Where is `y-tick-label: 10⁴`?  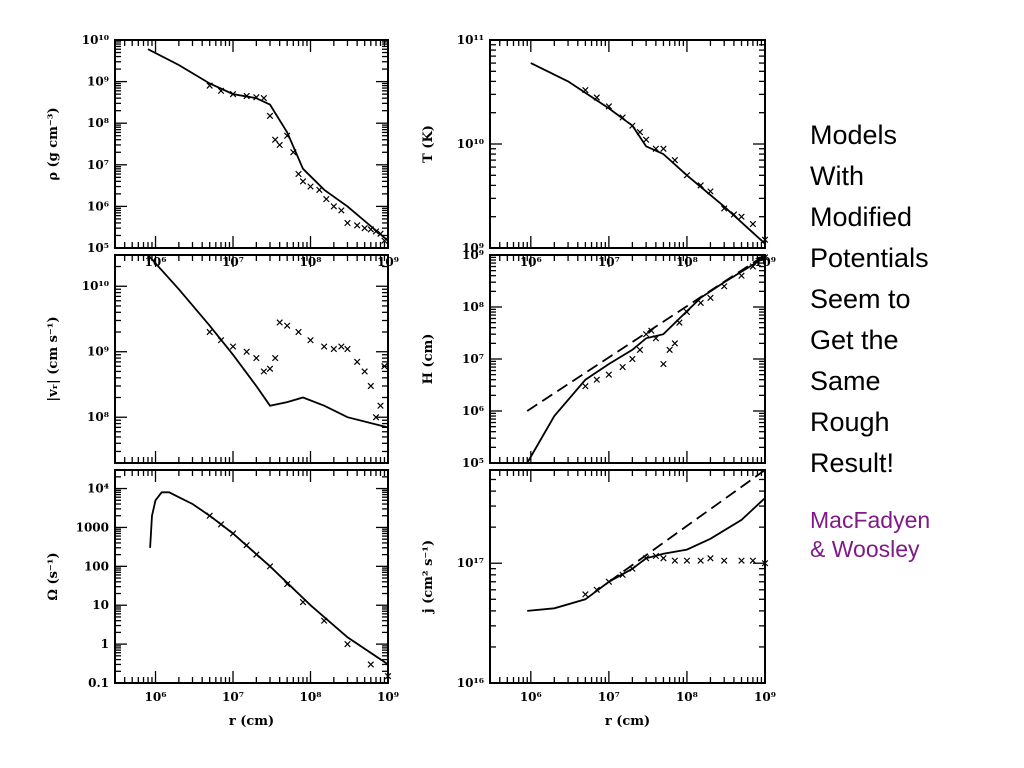 y-tick-label: 10⁴ is located at coordinates (98, 489).